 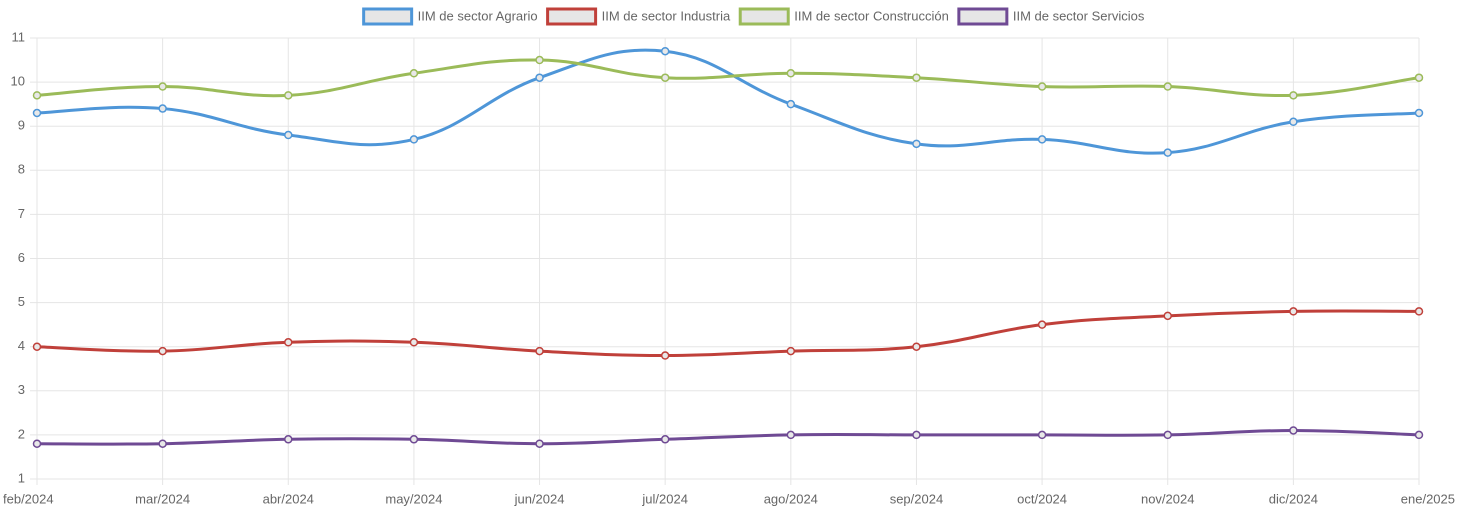 I want to click on y-tick-label: 5, so click(x=21, y=301).